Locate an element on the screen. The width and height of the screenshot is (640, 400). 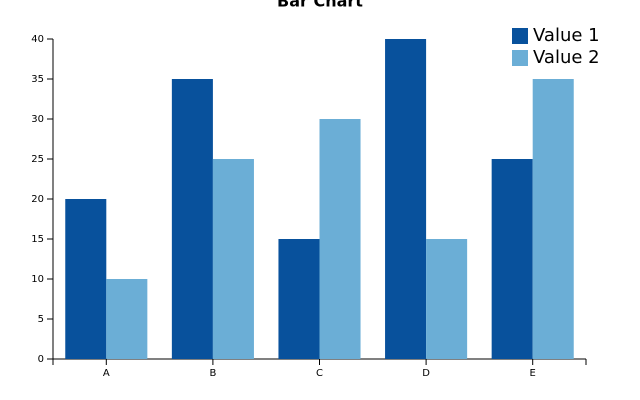
y-tick-label: 35 is located at coordinates (37, 79).